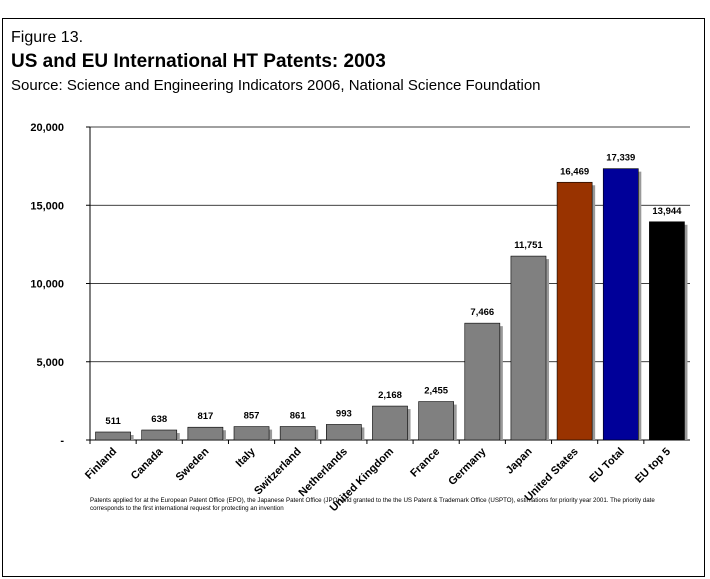 The width and height of the screenshot is (710, 579). I want to click on value-label: 13,944, so click(667, 211).